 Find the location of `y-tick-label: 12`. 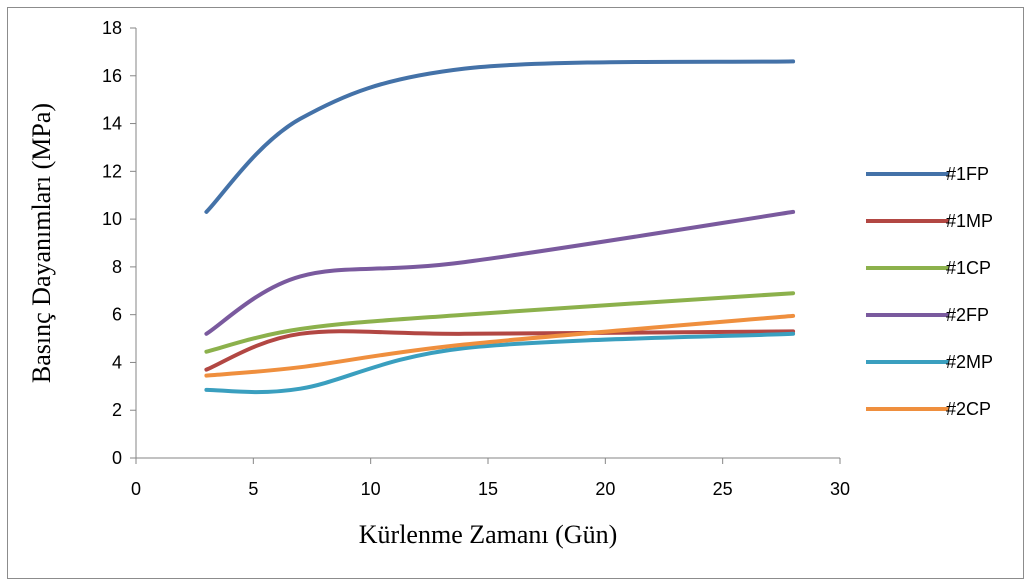

y-tick-label: 12 is located at coordinates (112, 171).